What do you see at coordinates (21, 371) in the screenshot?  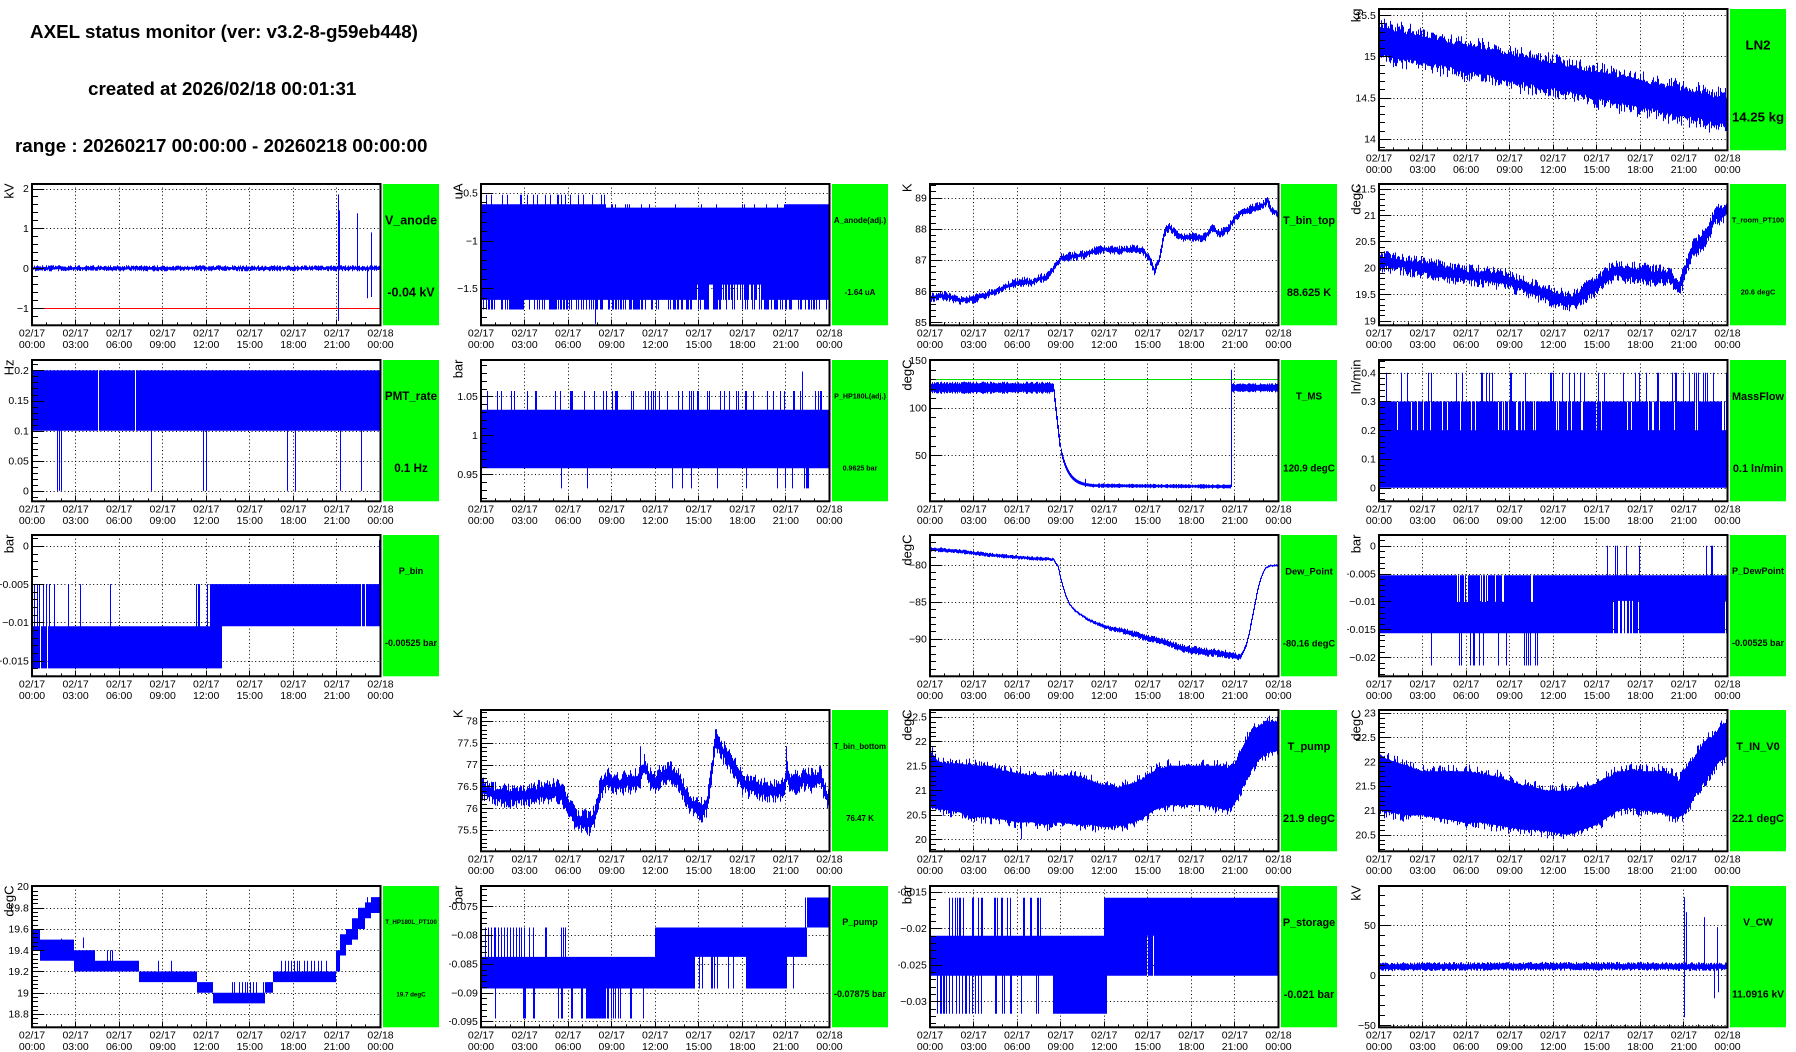 I see `svg-text: 0.2` at bounding box center [21, 371].